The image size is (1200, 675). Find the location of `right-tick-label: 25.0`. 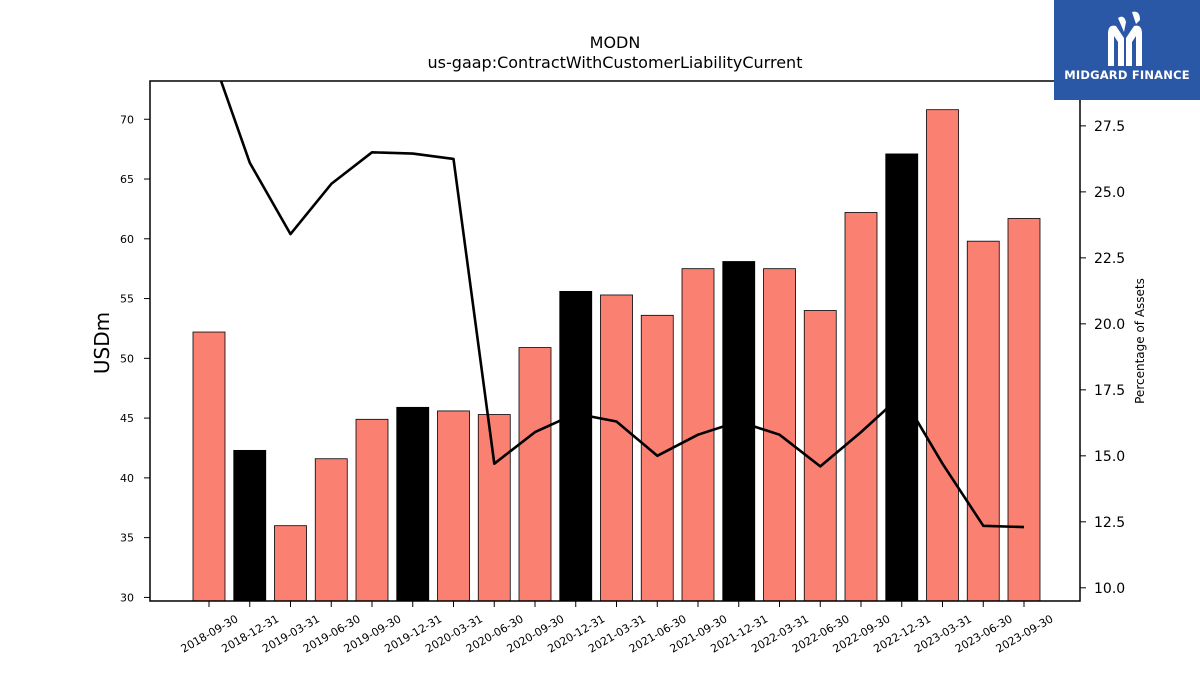

right-tick-label: 25.0 is located at coordinates (1109, 193).